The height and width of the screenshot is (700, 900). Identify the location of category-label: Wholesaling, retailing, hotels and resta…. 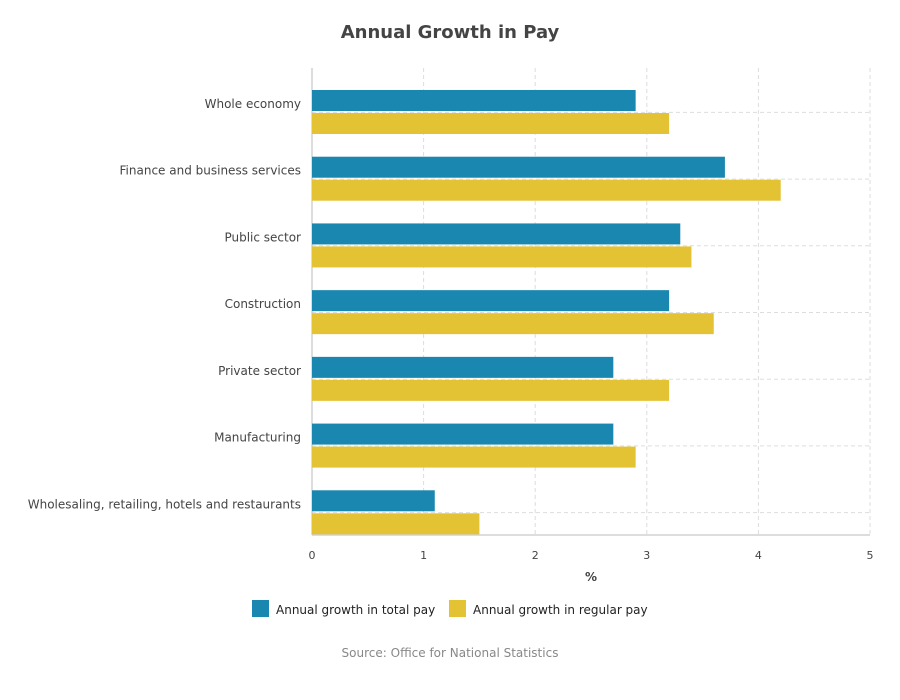
(164, 504).